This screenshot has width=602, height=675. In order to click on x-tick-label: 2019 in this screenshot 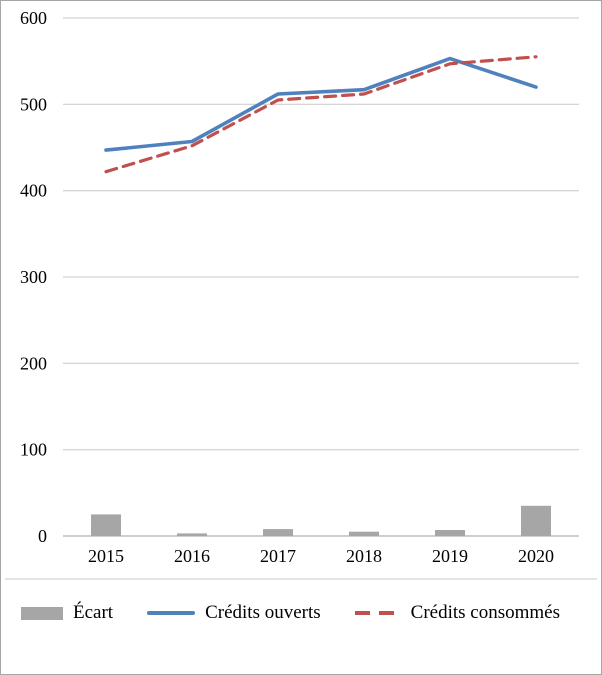, I will do `click(450, 556)`.